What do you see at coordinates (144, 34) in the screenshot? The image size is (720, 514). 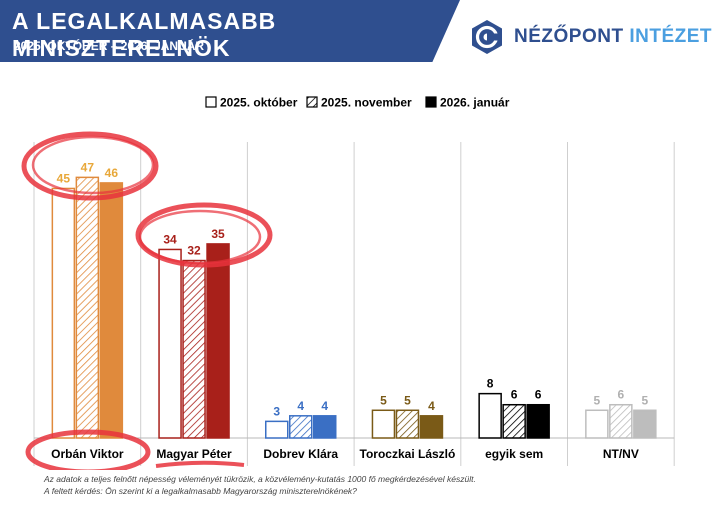 I see `page-title: A LEGALKALMASABB MINISZTERELNÖK` at bounding box center [144, 34].